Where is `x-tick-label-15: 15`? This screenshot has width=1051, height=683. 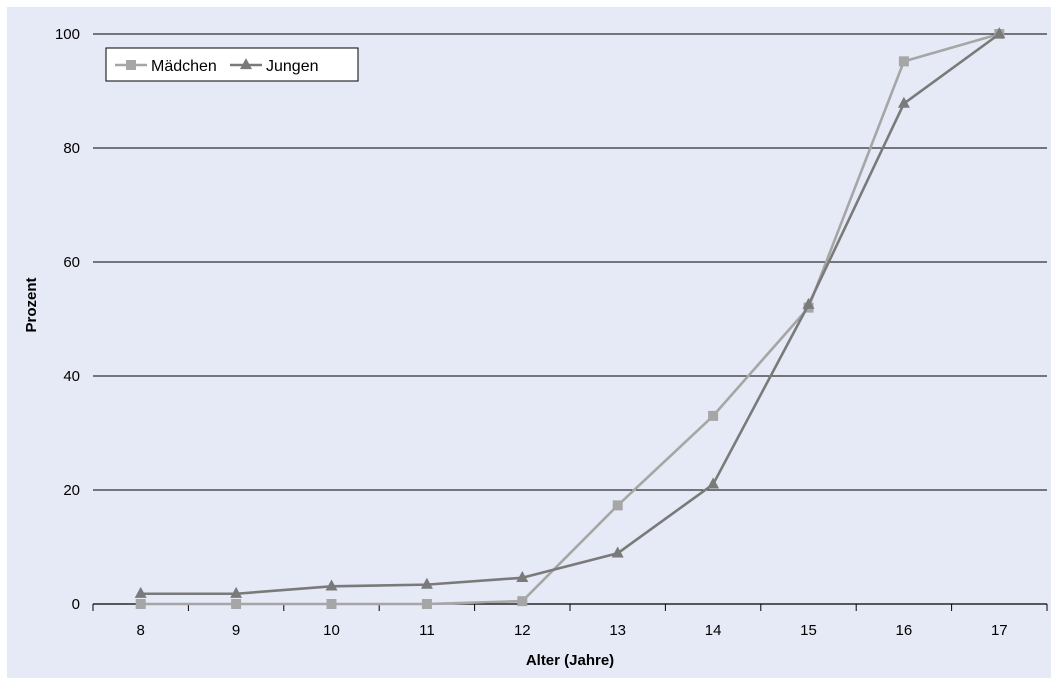 x-tick-label-15: 15 is located at coordinates (808, 630).